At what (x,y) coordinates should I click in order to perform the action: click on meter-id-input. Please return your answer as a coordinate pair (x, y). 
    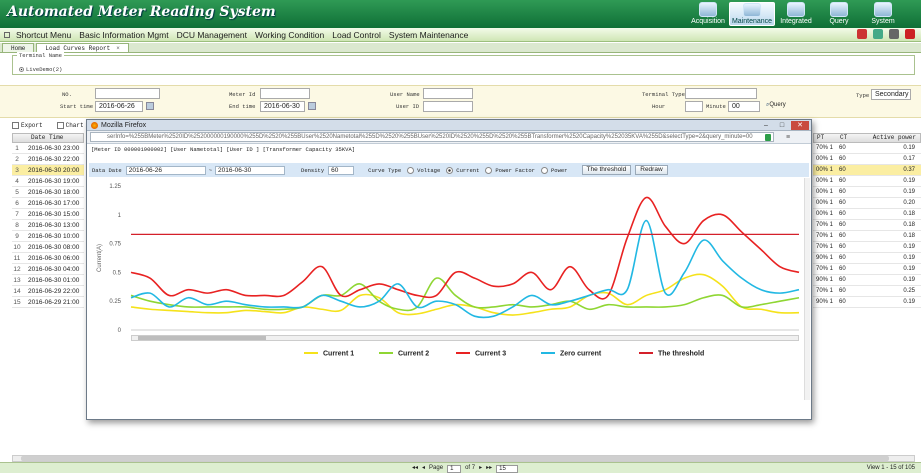
    Looking at the image, I should click on (285, 93).